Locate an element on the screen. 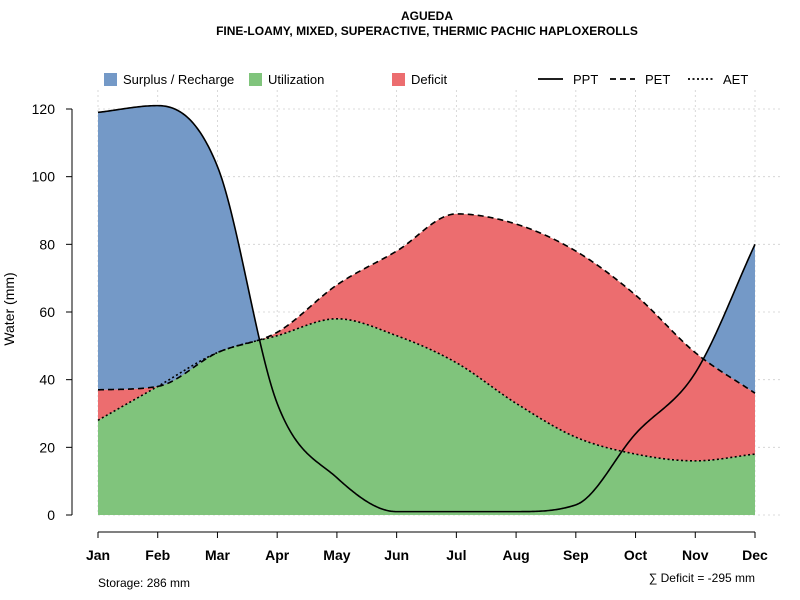 The height and width of the screenshot is (600, 800). y-tick-label: 20 is located at coordinates (47, 447).